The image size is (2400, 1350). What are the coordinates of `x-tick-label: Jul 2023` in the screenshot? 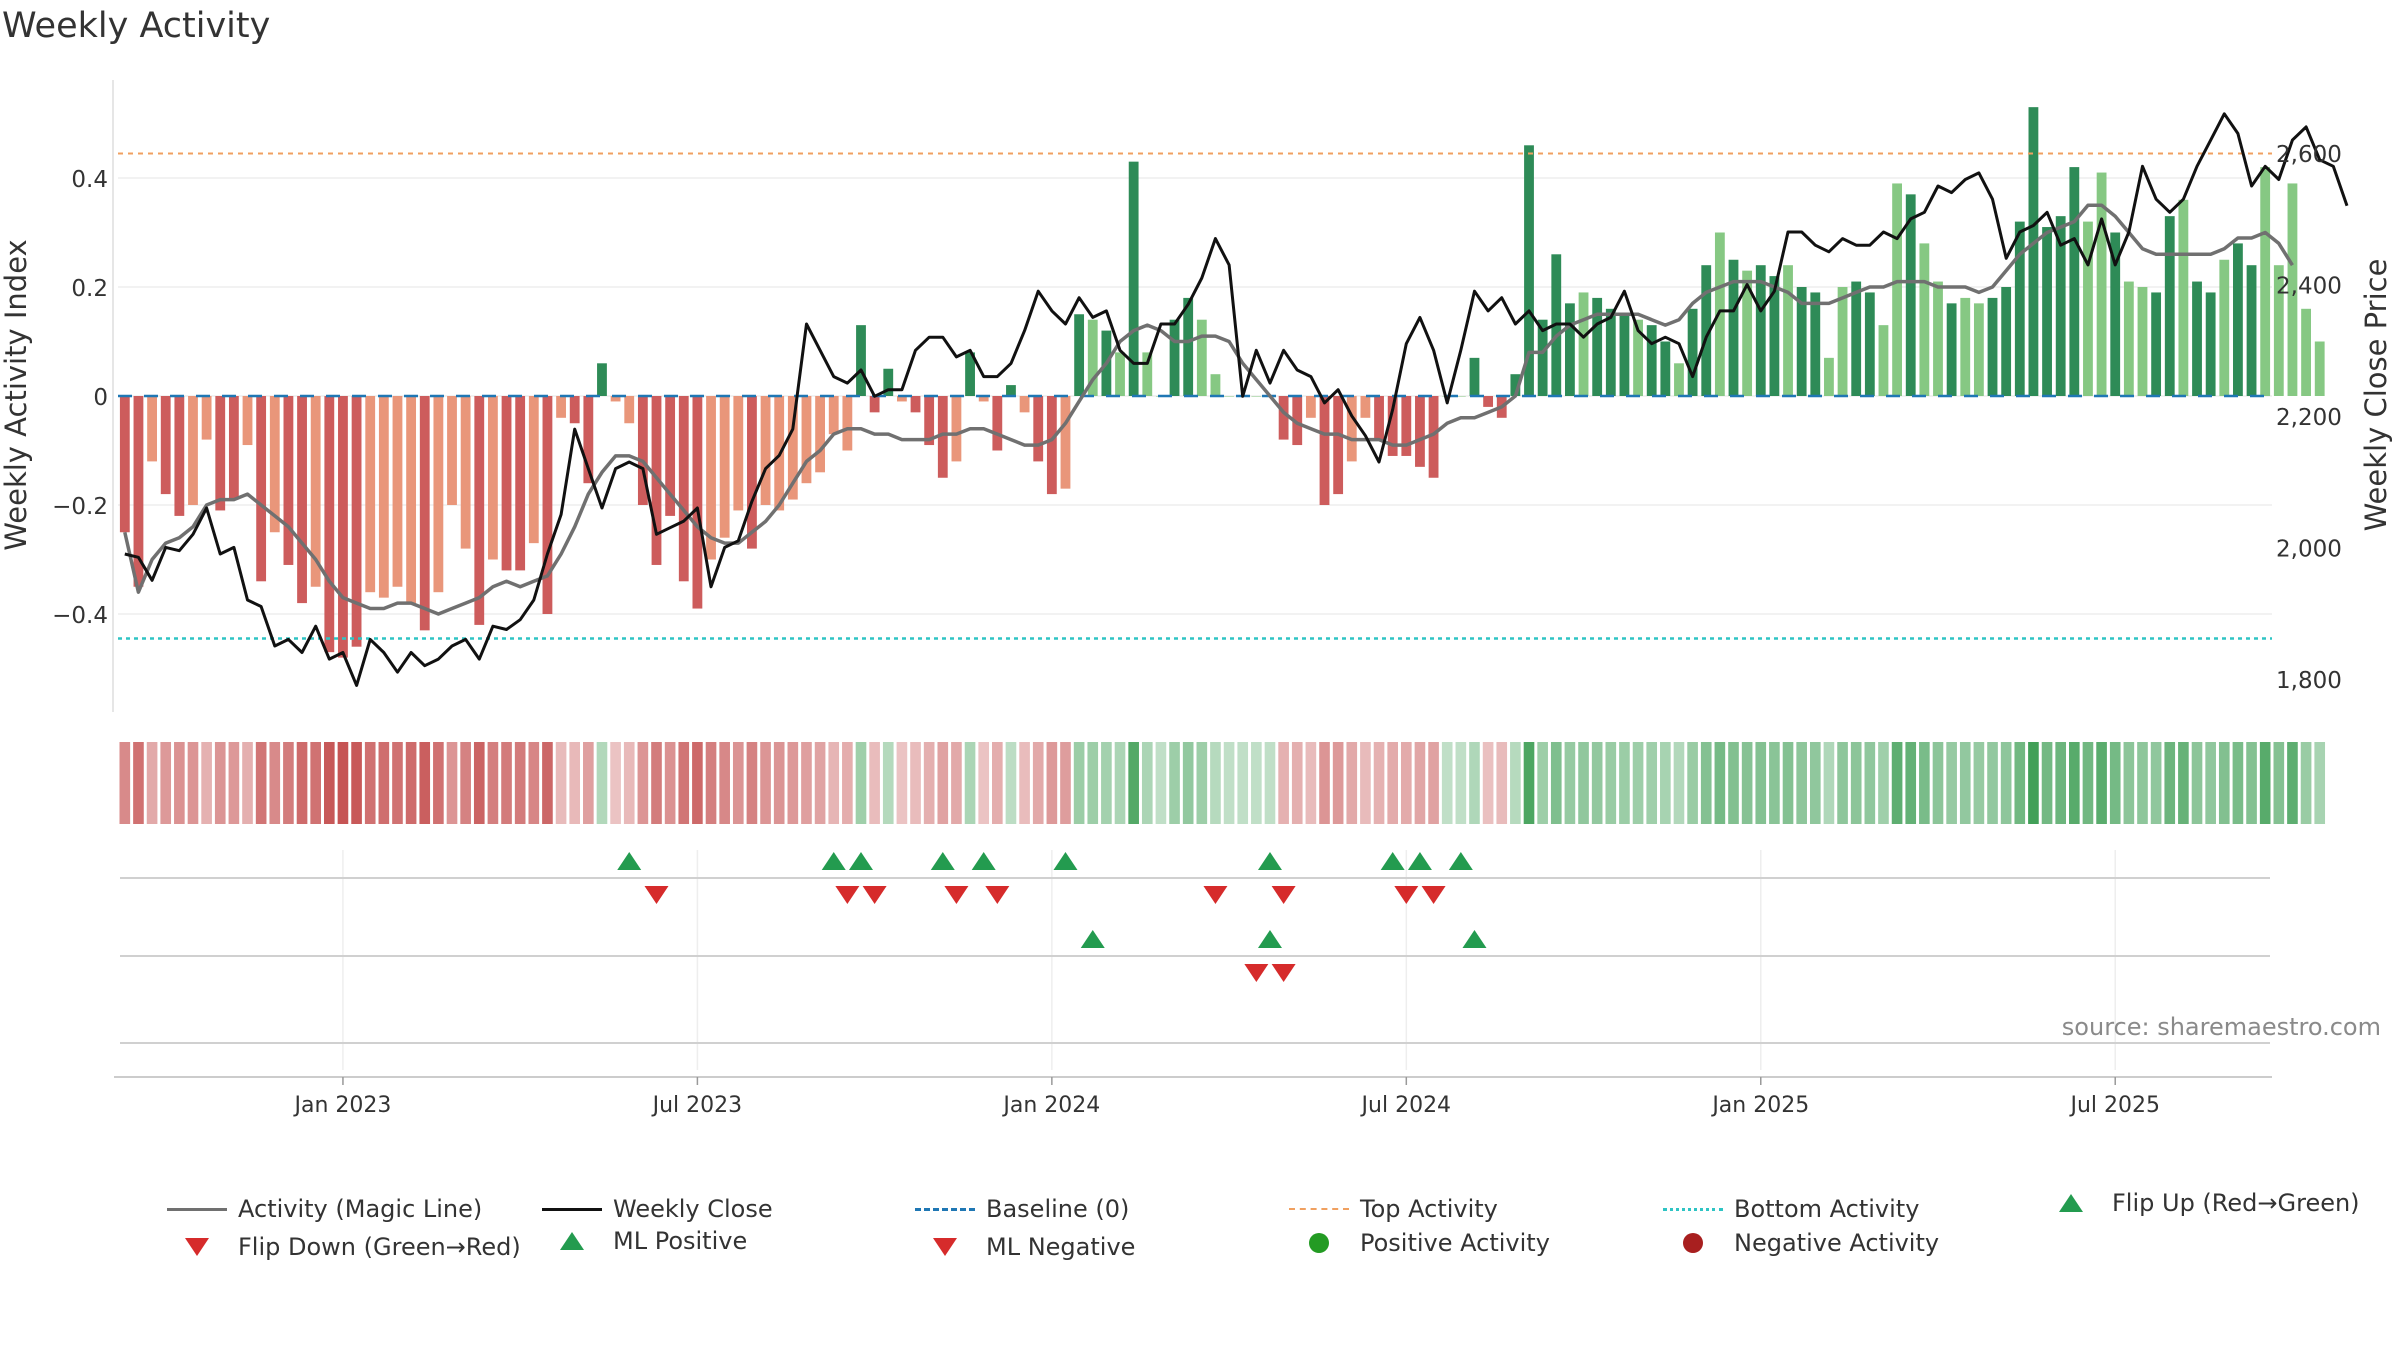 It's located at (697, 1105).